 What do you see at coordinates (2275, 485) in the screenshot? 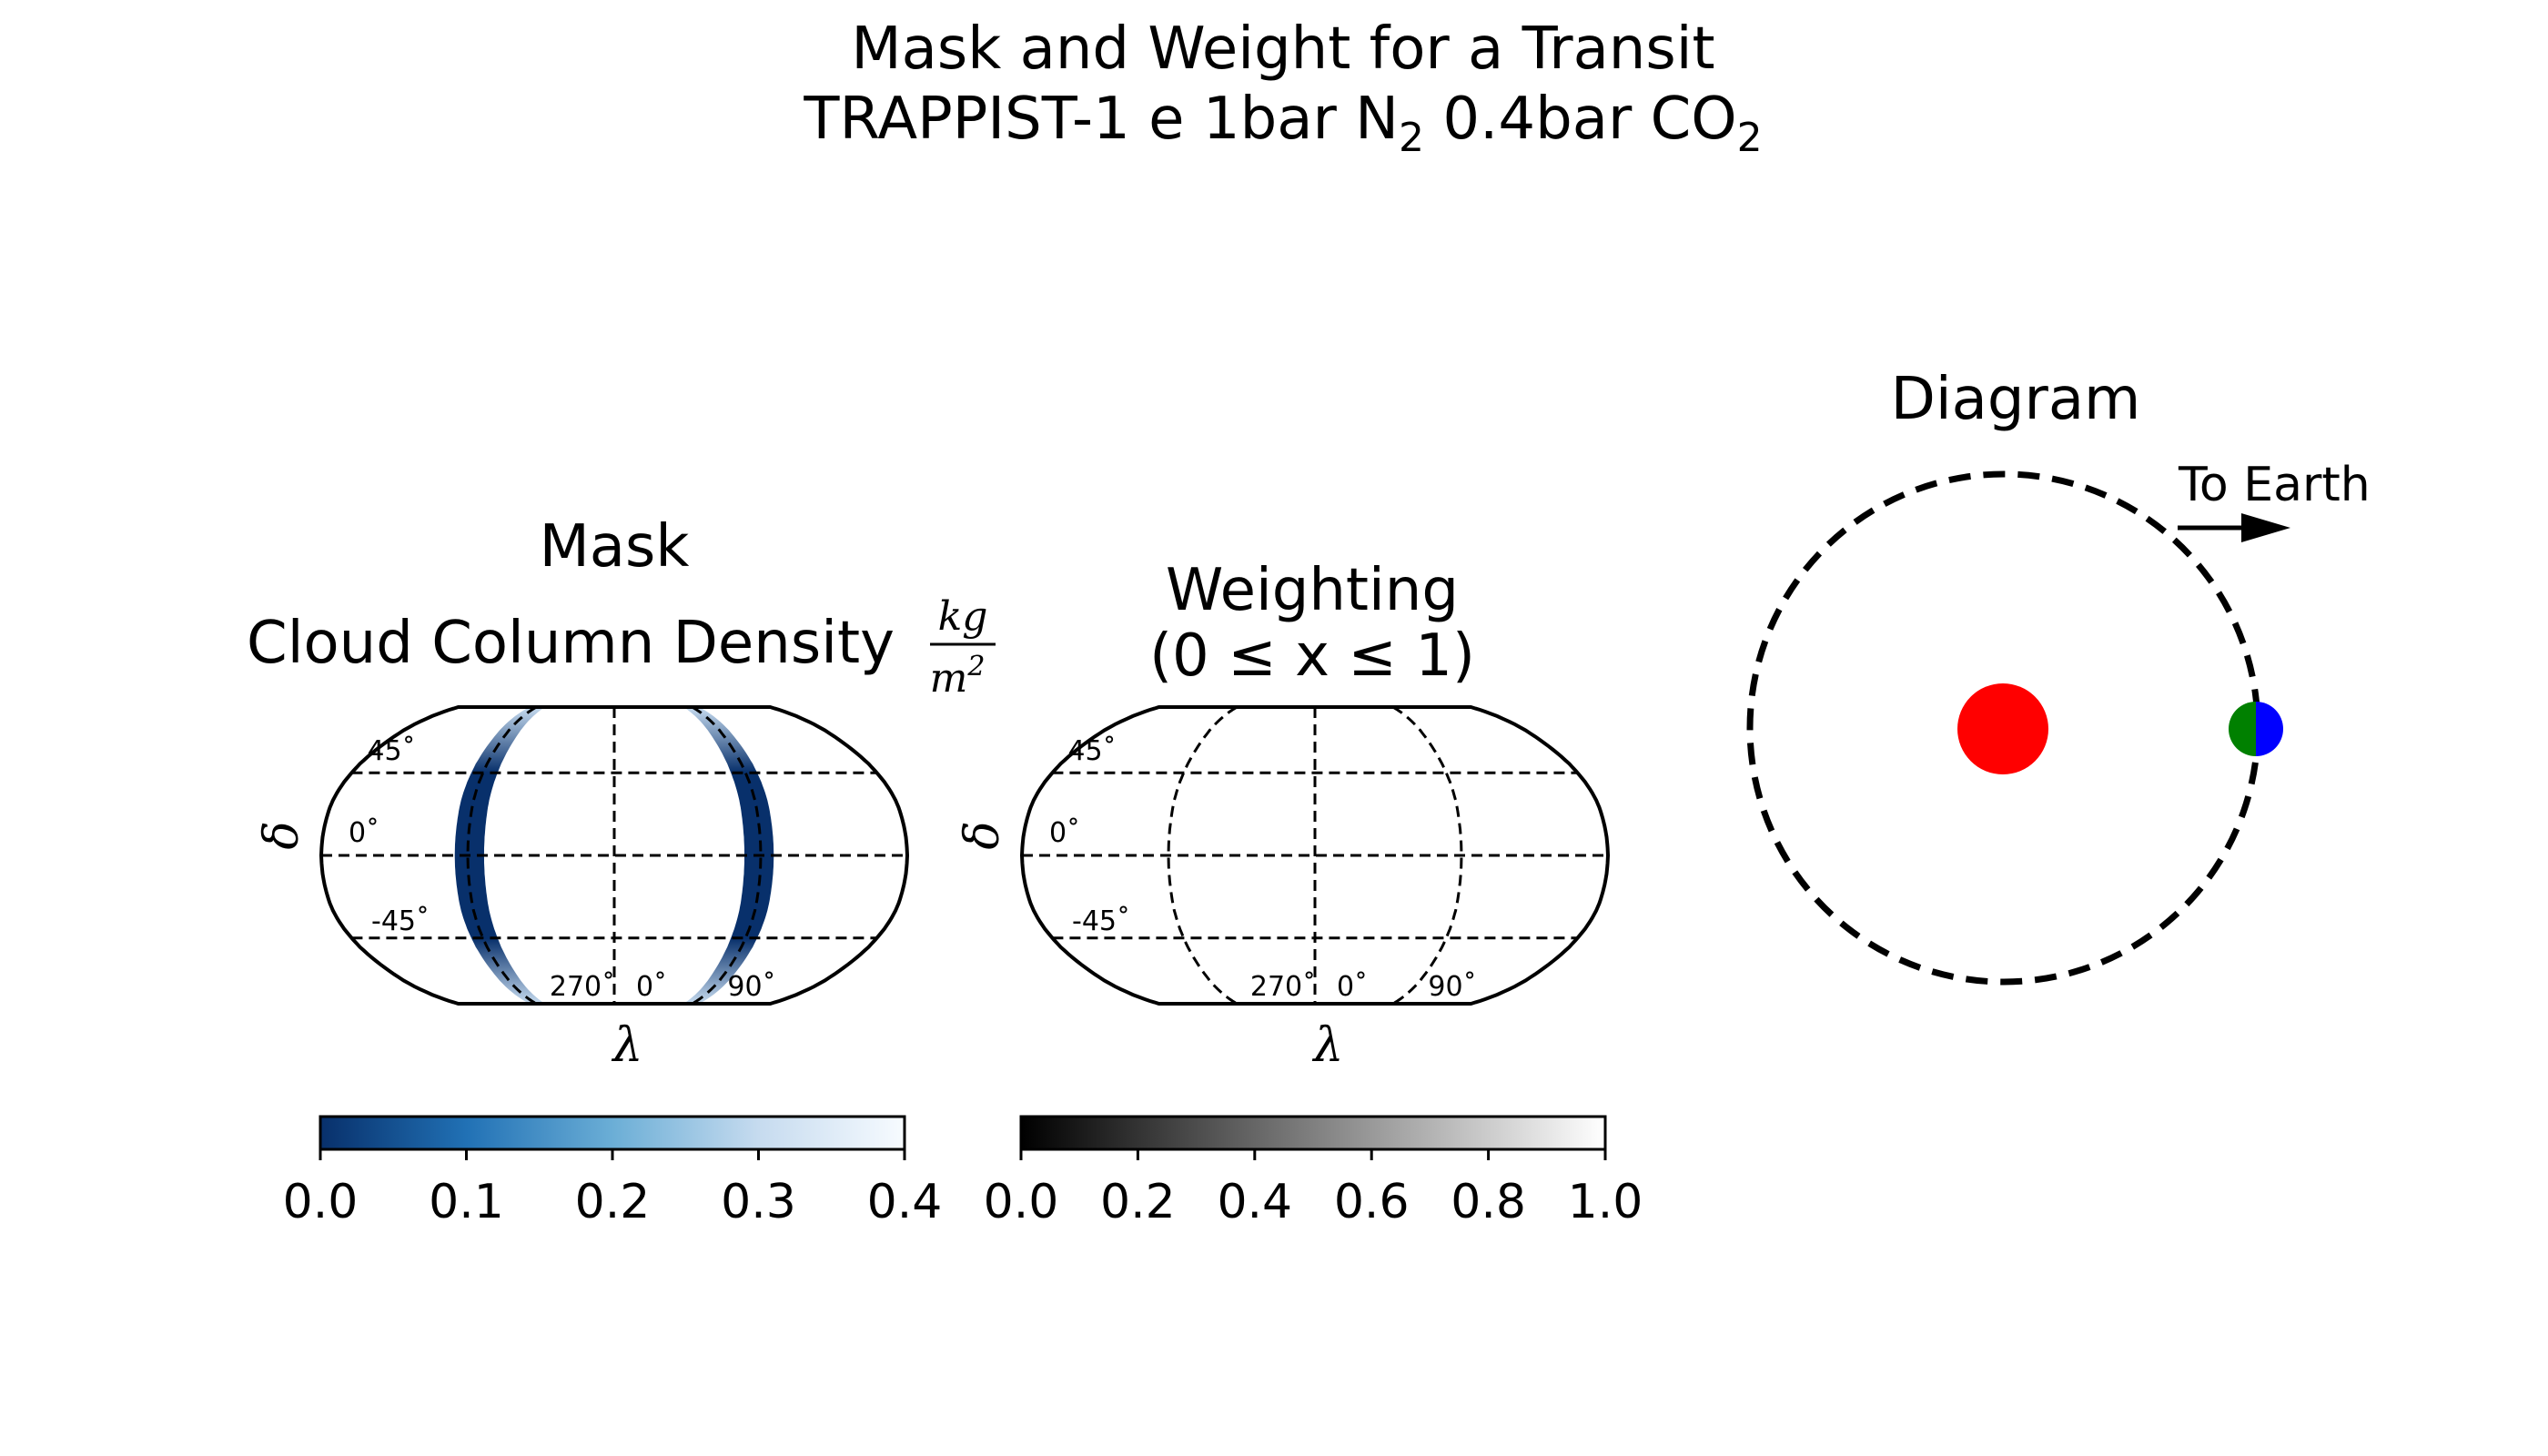
I see `arrow-label: To Earth` at bounding box center [2275, 485].